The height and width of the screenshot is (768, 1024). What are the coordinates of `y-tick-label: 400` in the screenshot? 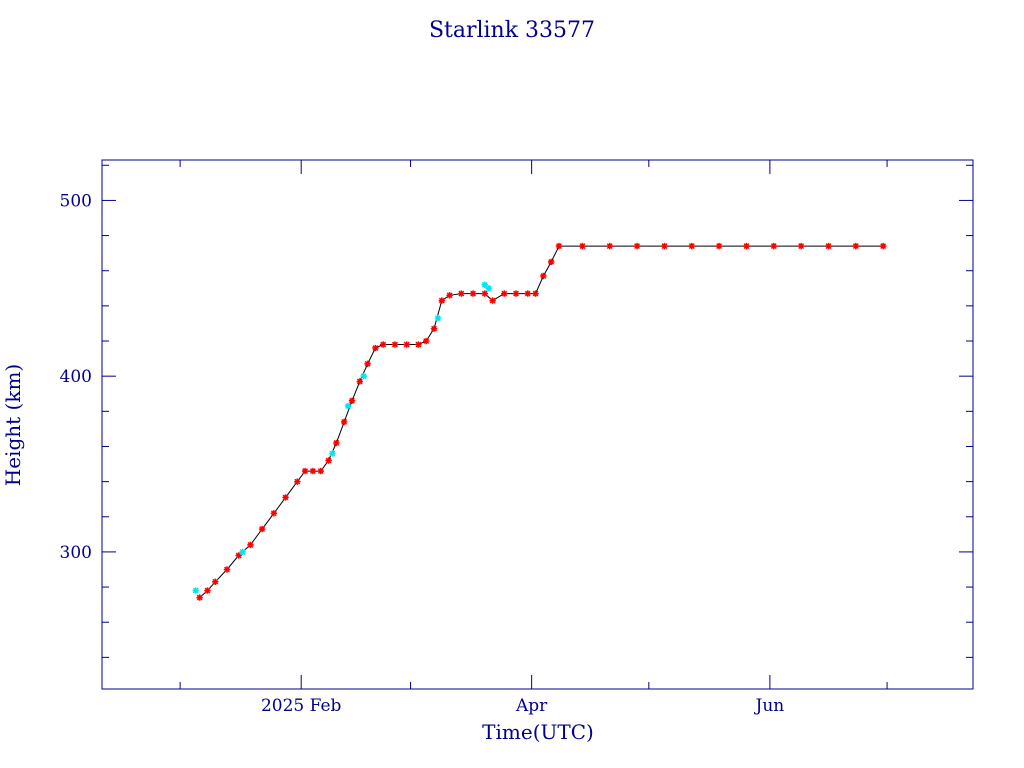 It's located at (76, 377).